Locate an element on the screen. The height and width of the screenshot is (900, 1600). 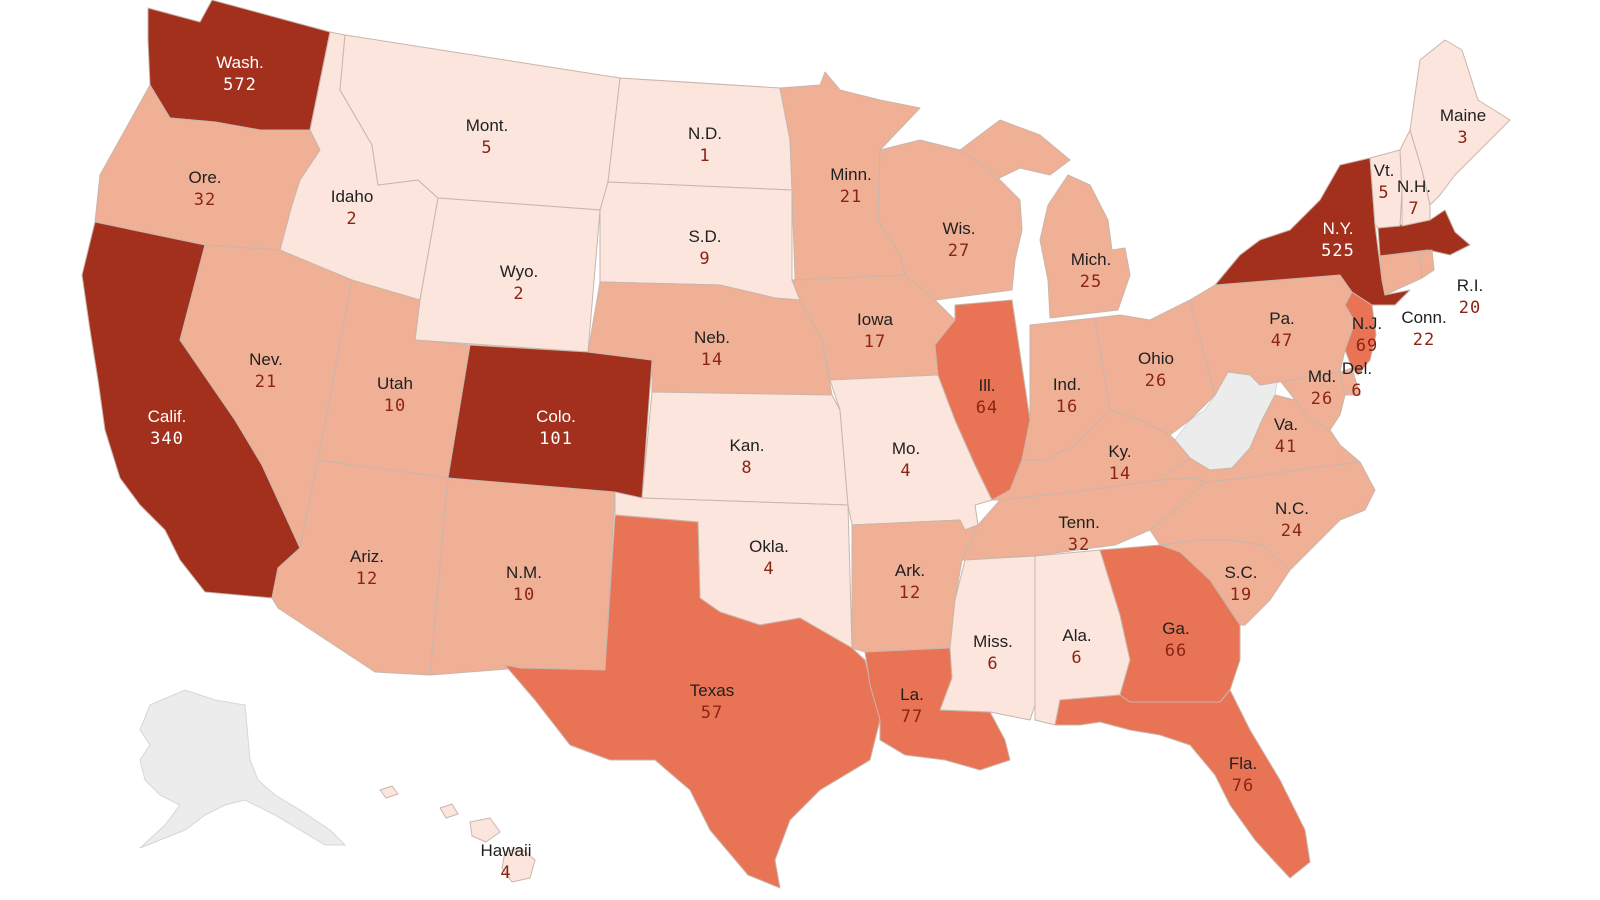
label-de: Del. 6 is located at coordinates (1357, 380).